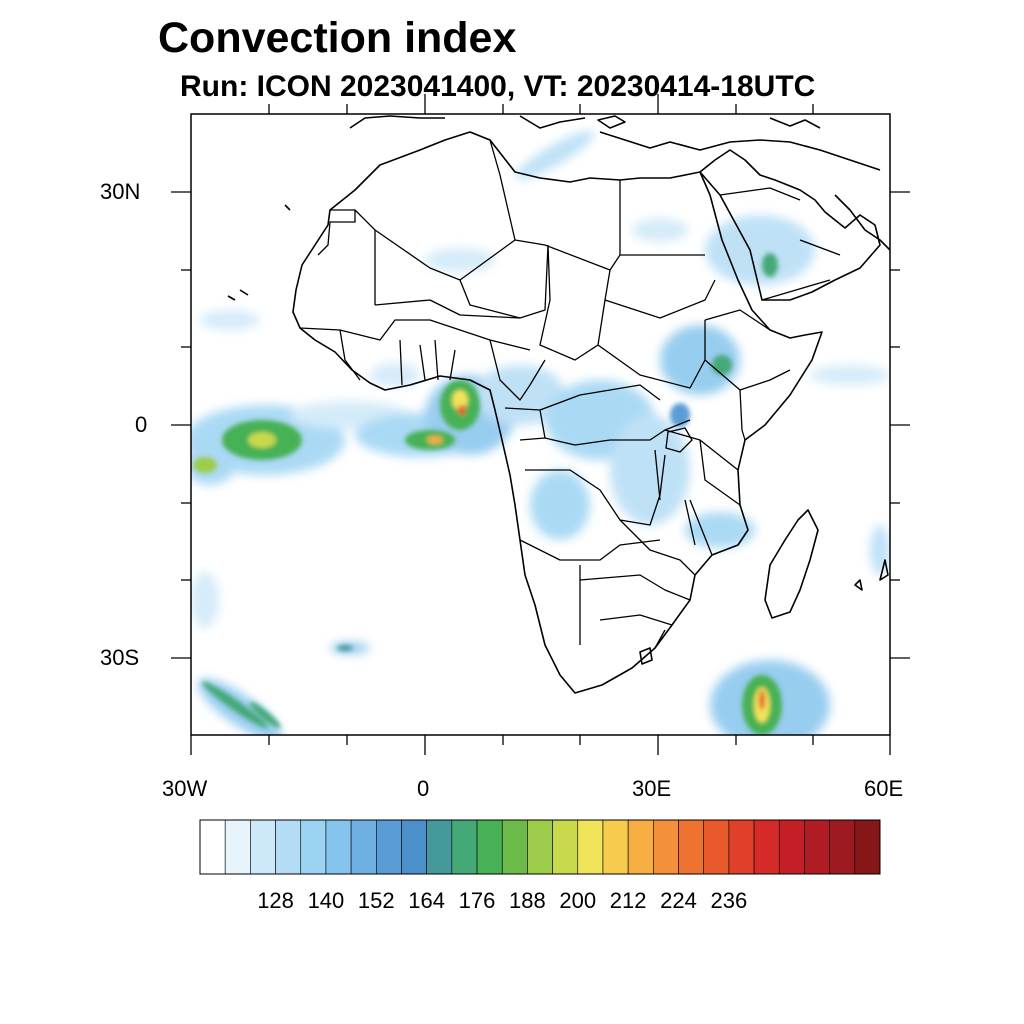 The image size is (1024, 1024). What do you see at coordinates (185, 788) in the screenshot?
I see `lon-label-30w: 30W` at bounding box center [185, 788].